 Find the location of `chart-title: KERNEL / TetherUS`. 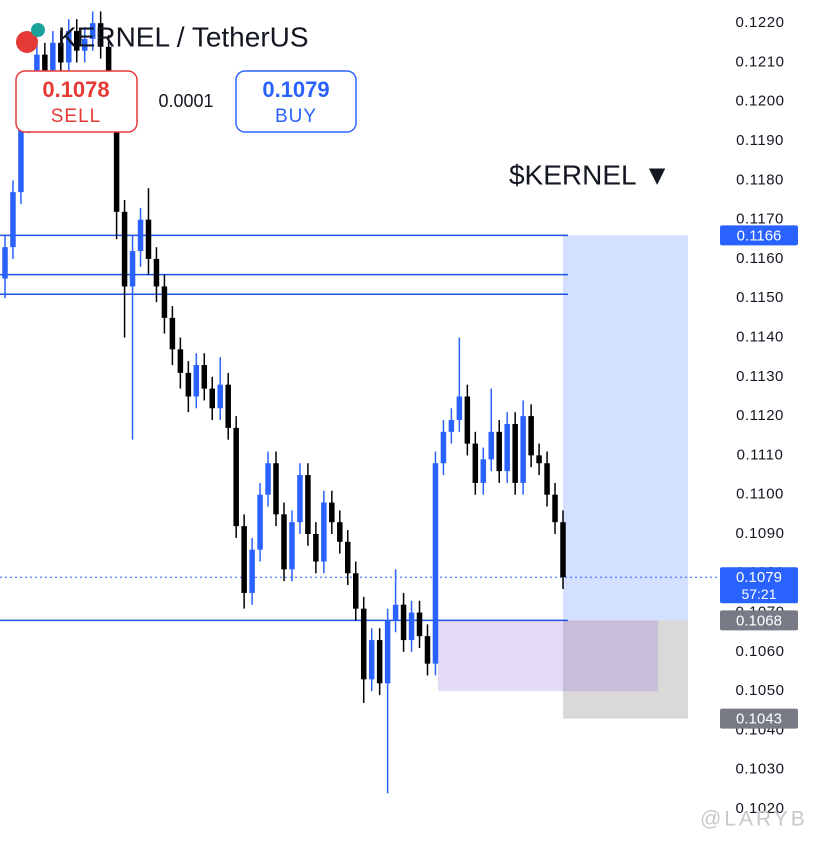

chart-title: KERNEL / TetherUS is located at coordinates (183, 36).